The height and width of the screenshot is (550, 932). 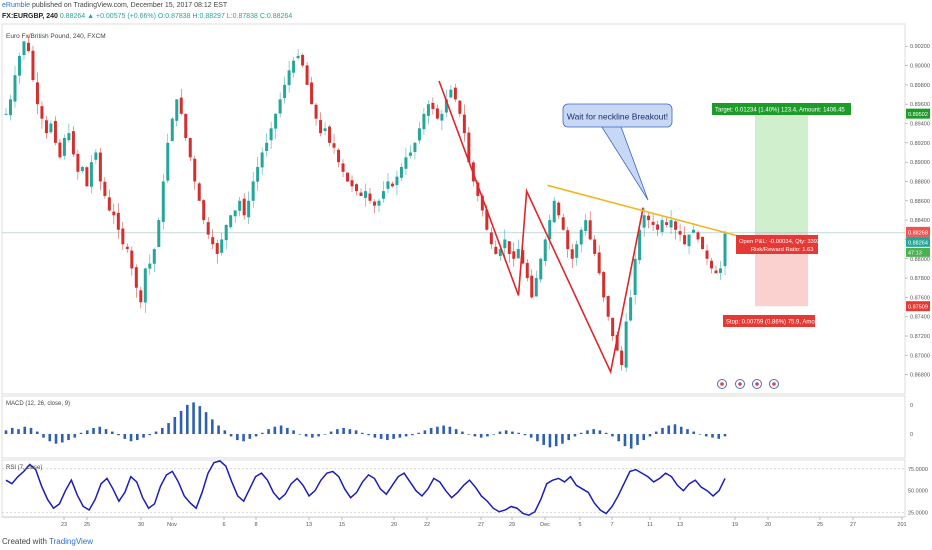 I want to click on current-price-tag-bg, so click(x=918, y=231).